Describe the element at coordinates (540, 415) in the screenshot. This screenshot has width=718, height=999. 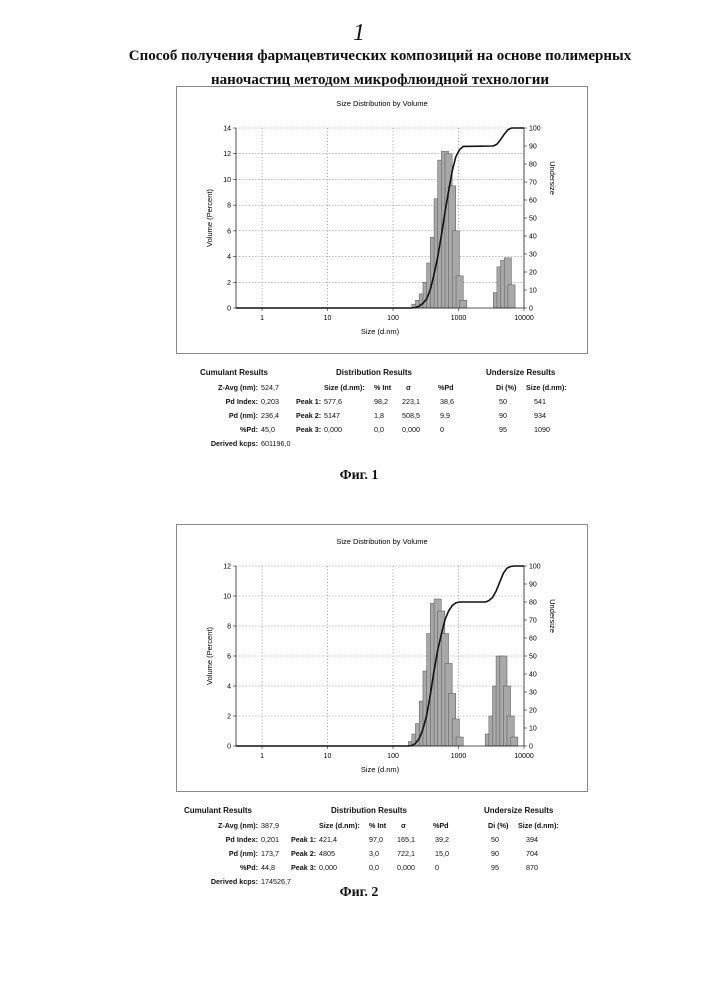
I see `undersize-size: 934` at that location.